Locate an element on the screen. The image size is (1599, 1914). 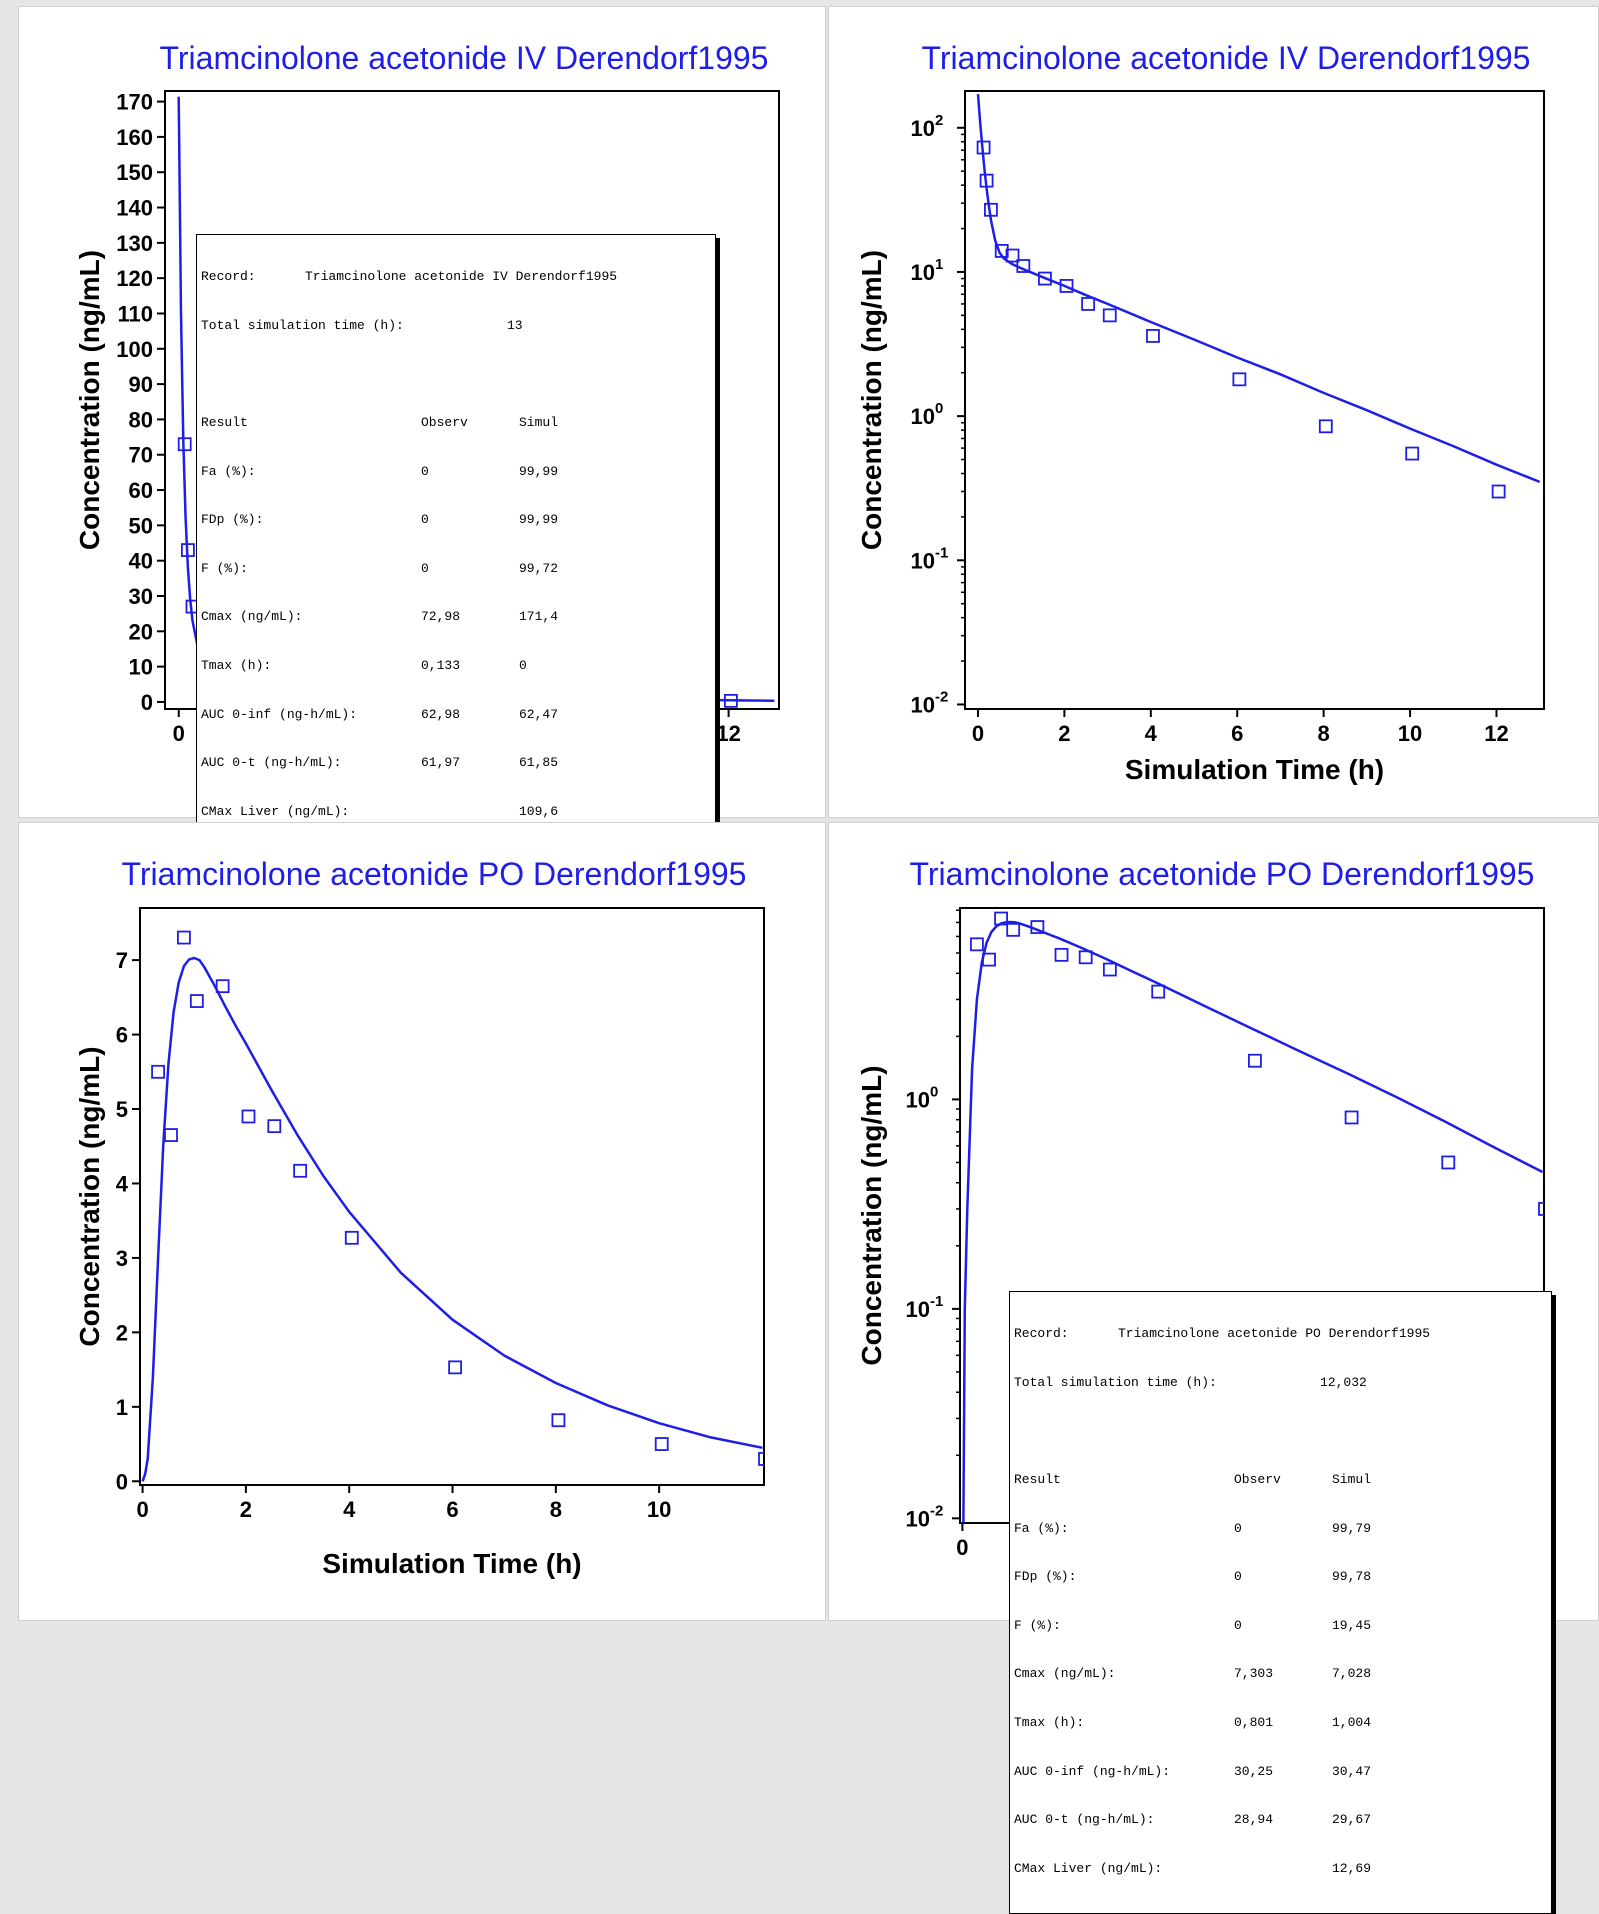
y-tick-label: 6 is located at coordinates (122, 1035).